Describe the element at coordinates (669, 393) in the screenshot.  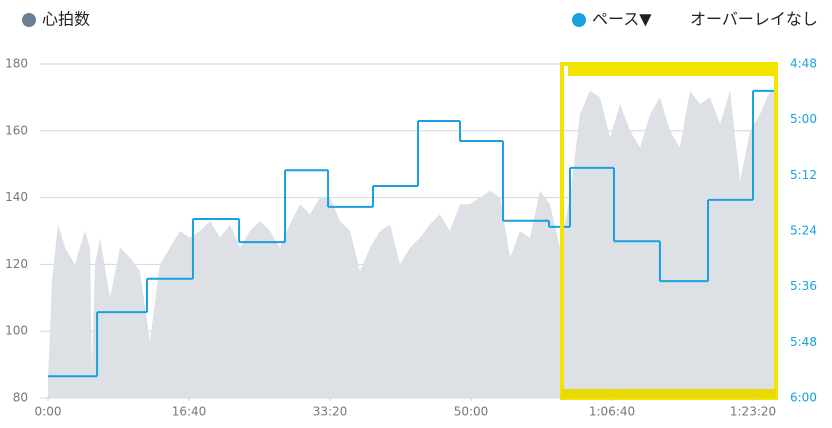
I see `highlight-bottom` at that location.